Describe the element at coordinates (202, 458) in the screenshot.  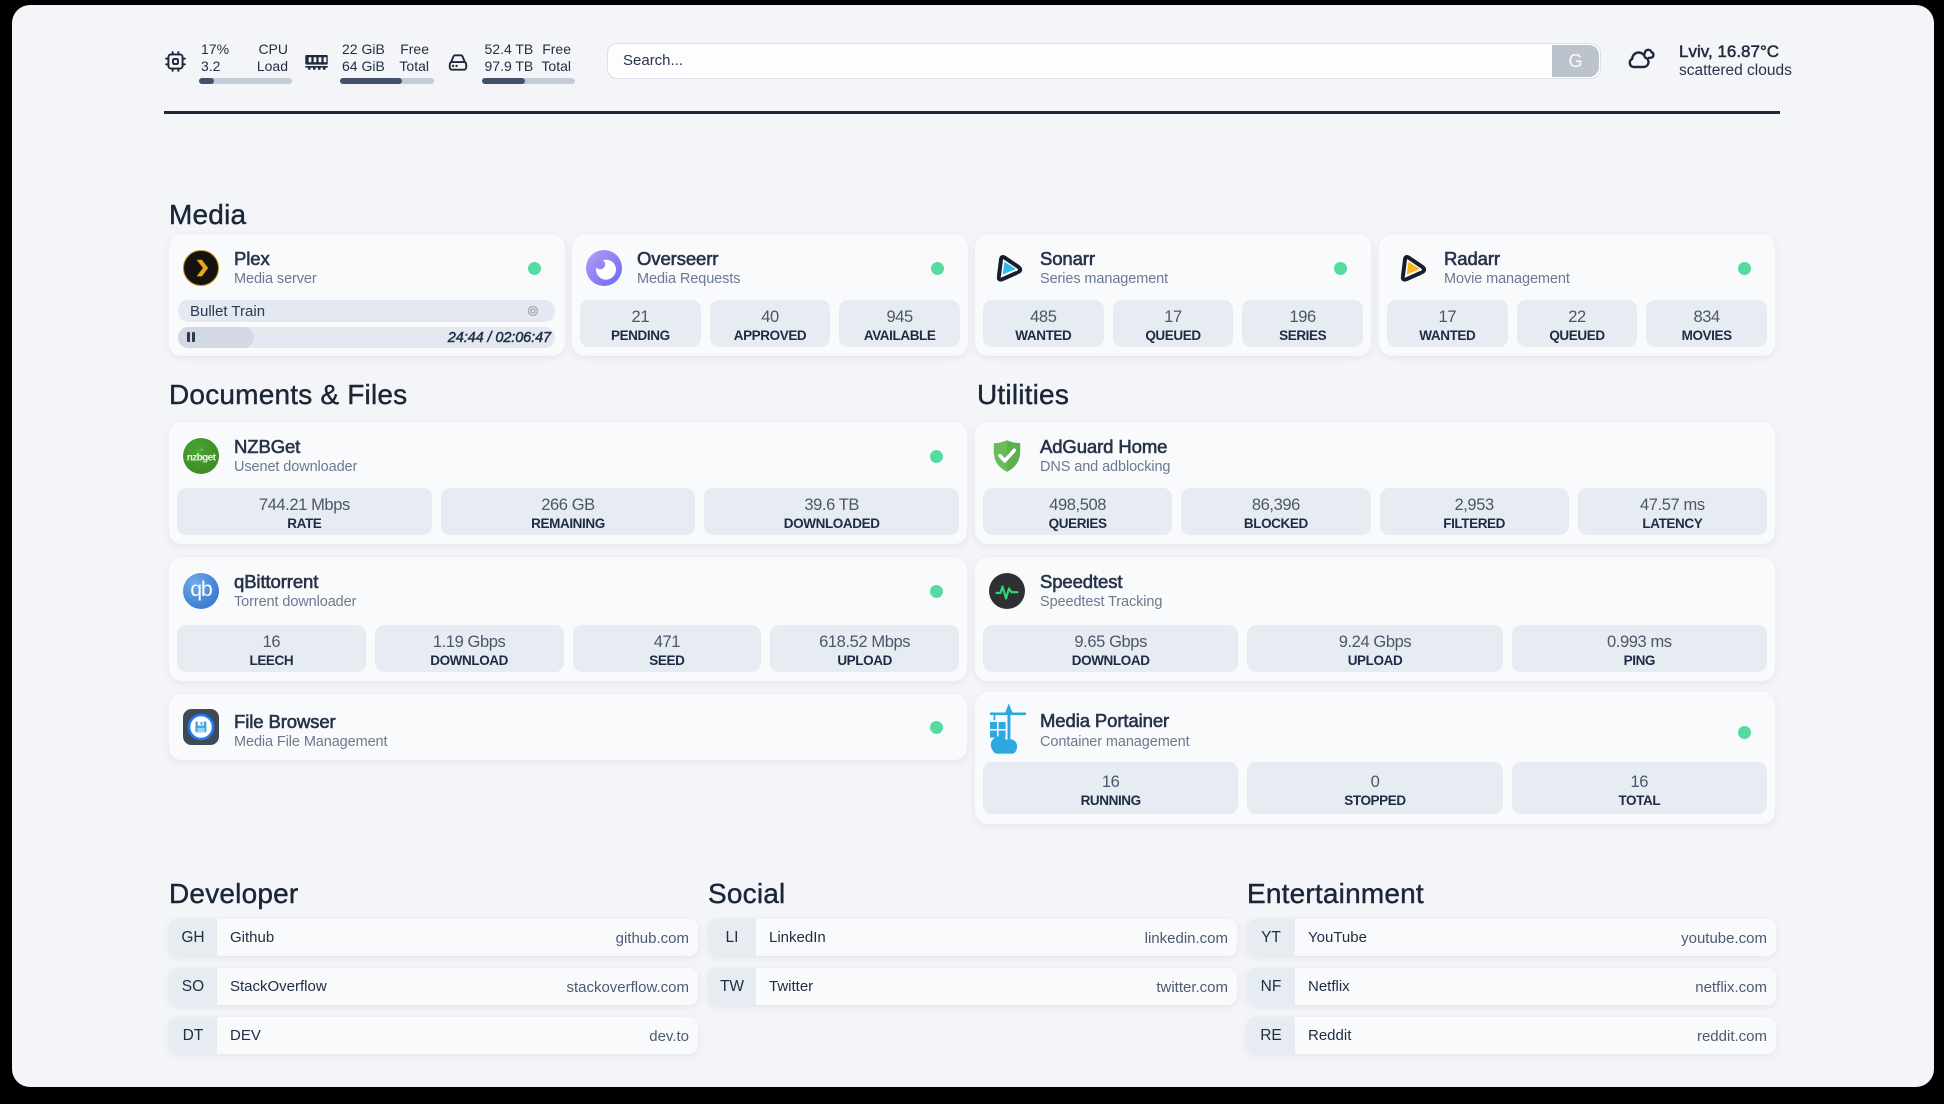
I see `svg-text: nzbget` at that location.